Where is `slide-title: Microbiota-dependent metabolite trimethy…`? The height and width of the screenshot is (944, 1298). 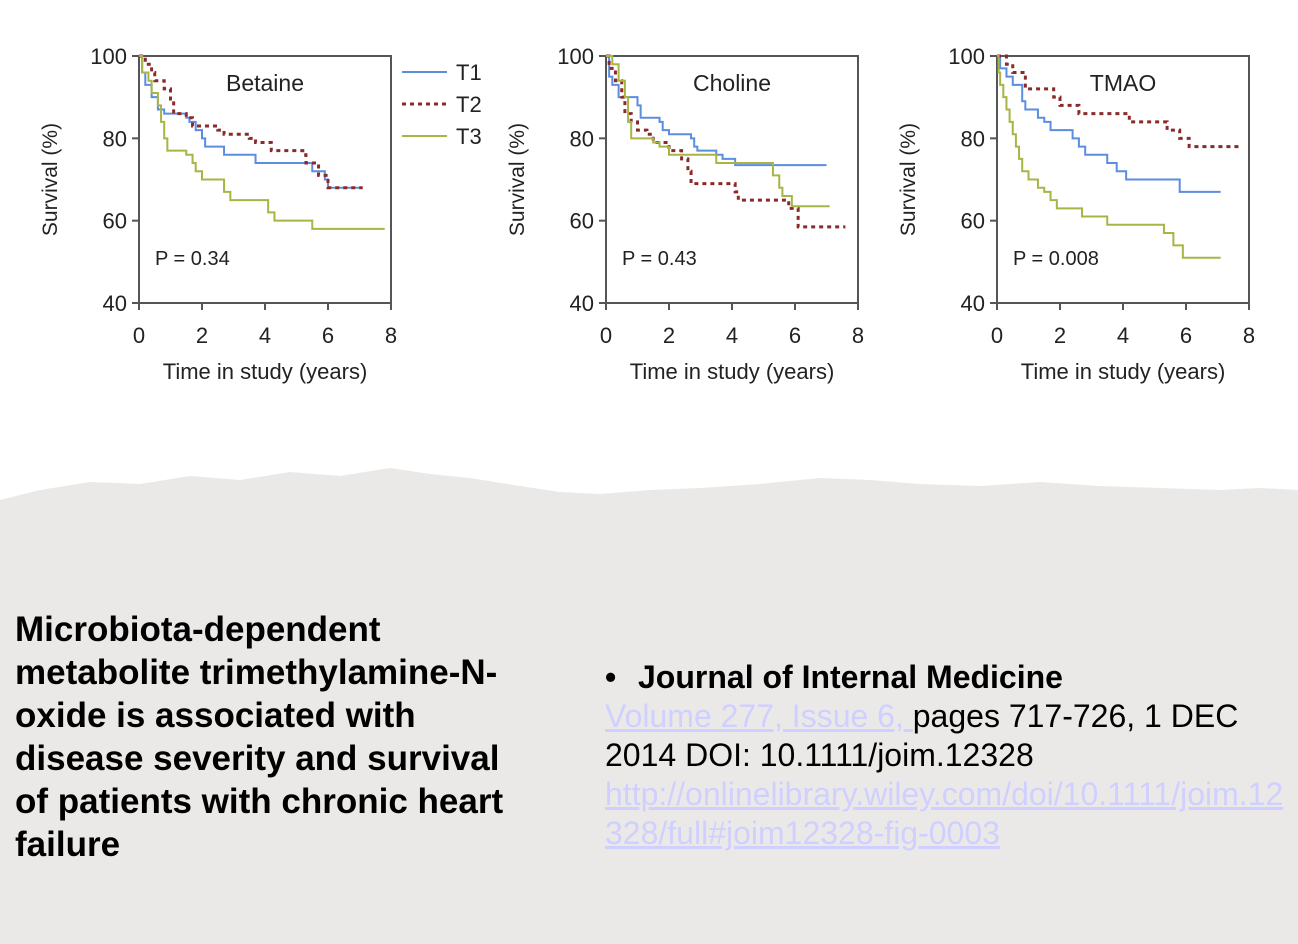
slide-title: Microbiota-dependent metabolite trimethy… is located at coordinates (259, 737).